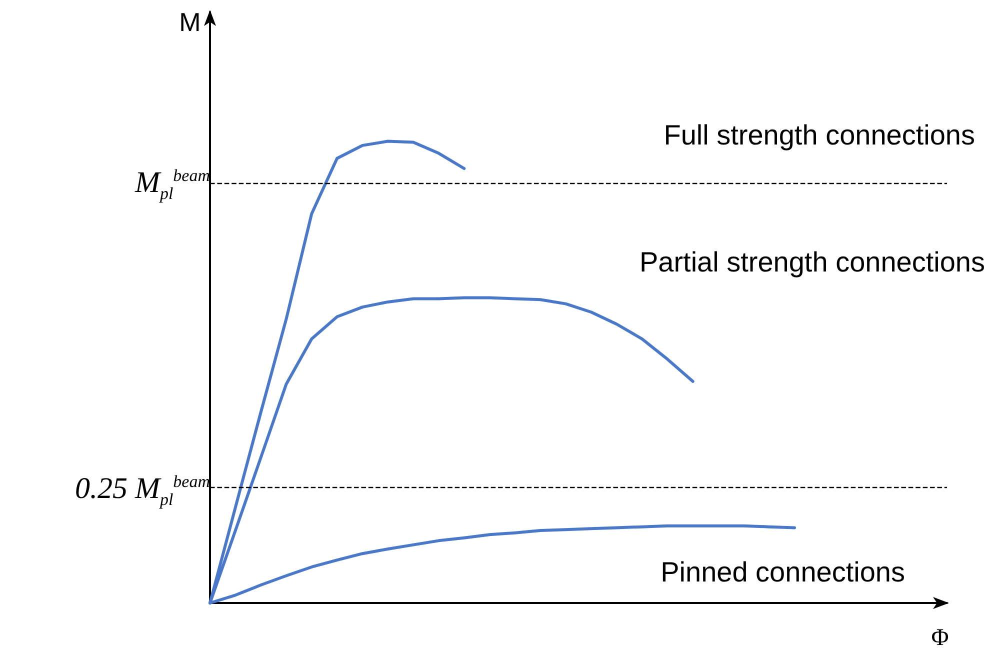  What do you see at coordinates (190, 22) in the screenshot?
I see `y-axis-title: M` at bounding box center [190, 22].